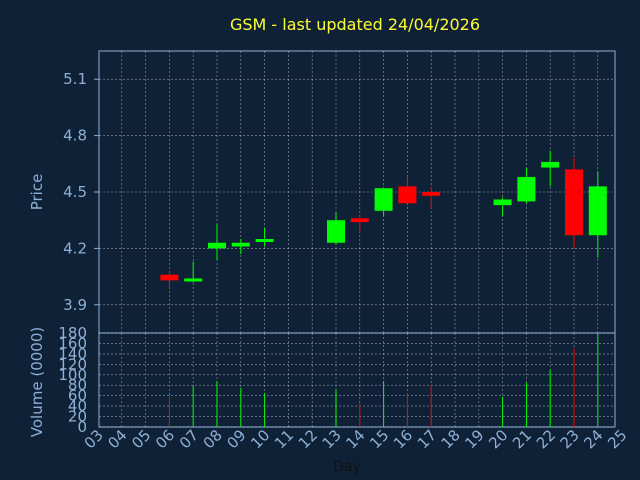 This screenshot has width=640, height=480. Describe the element at coordinates (355, 24) in the screenshot. I see `chart-title: GSM - last updated 24/04/2026` at that location.